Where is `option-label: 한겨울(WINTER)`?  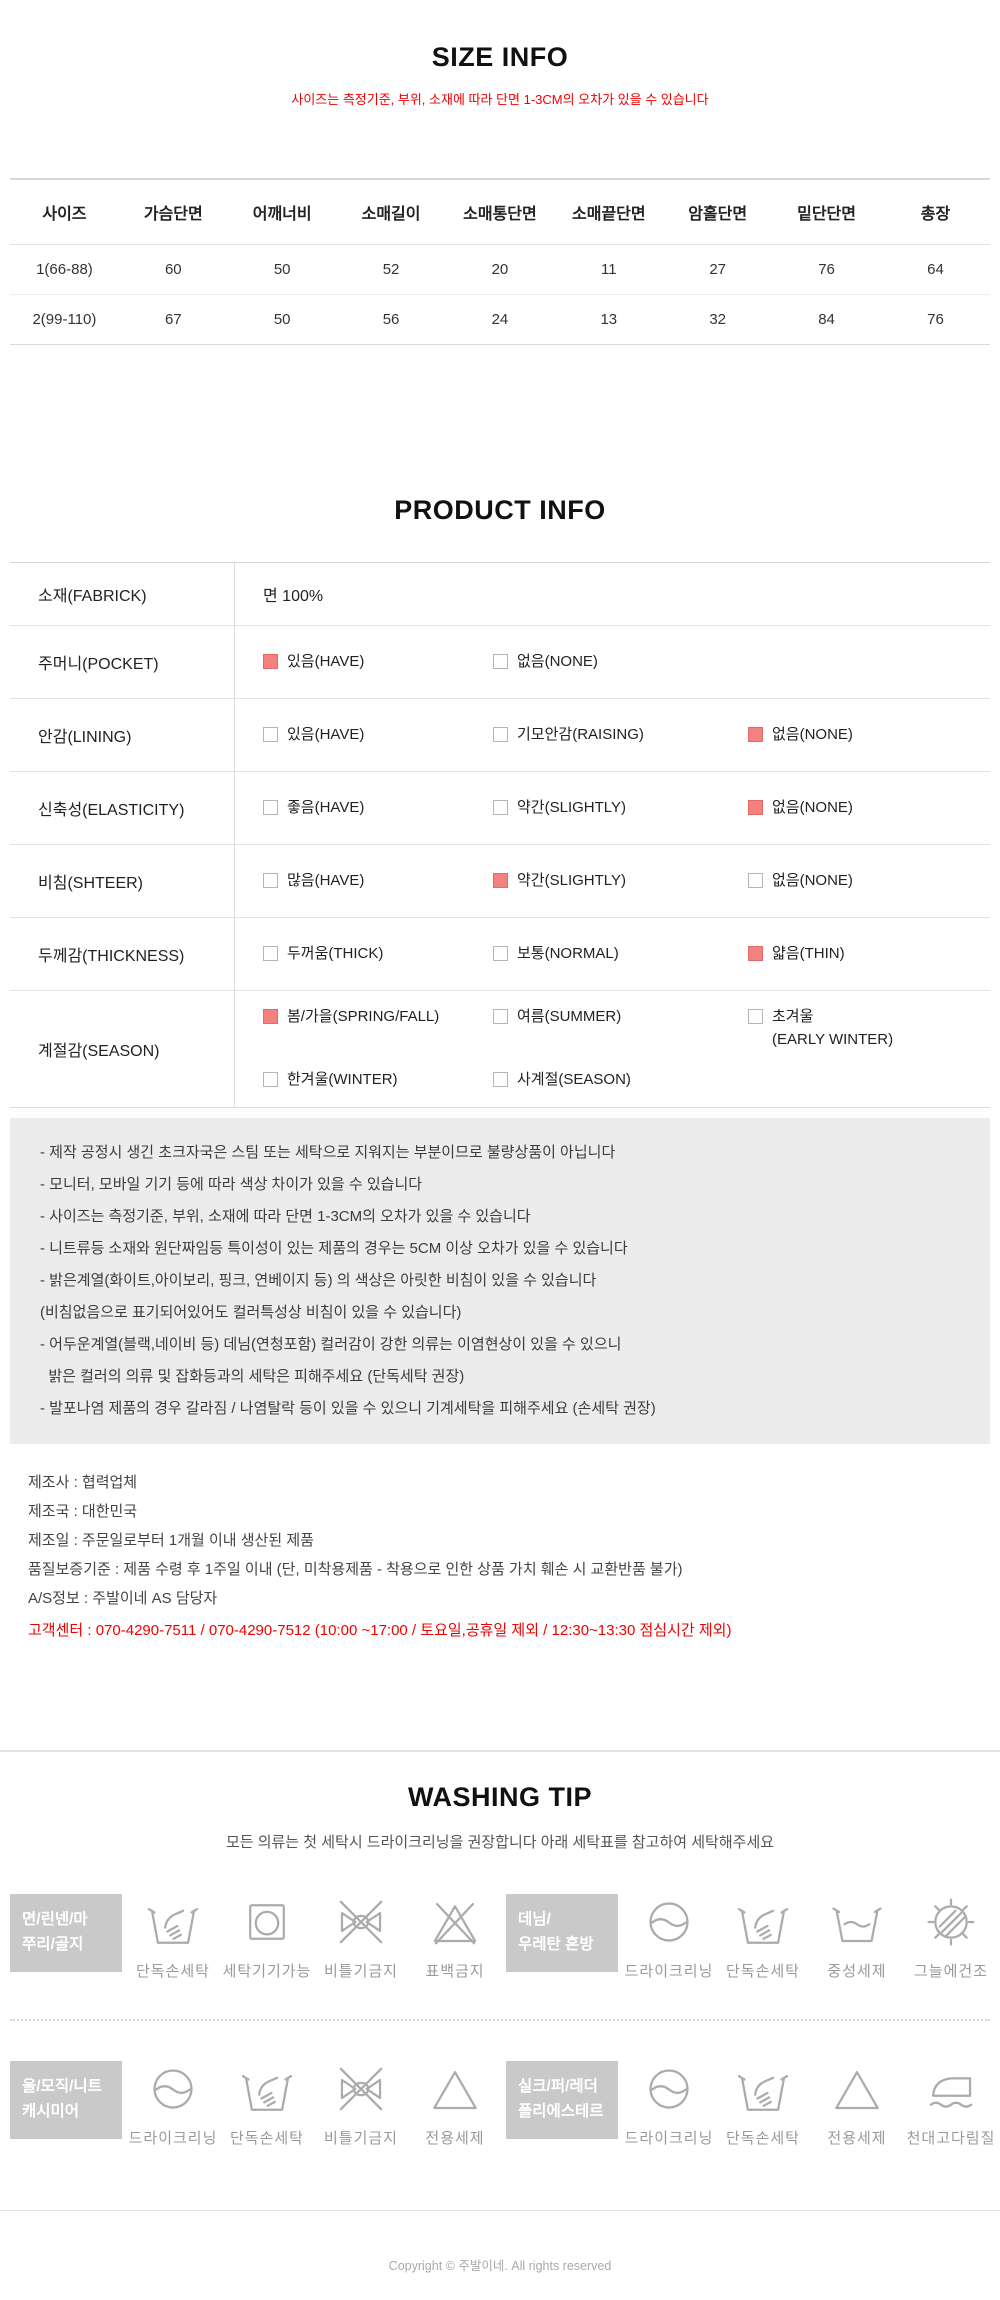 option-label: 한겨울(WINTER) is located at coordinates (342, 1079).